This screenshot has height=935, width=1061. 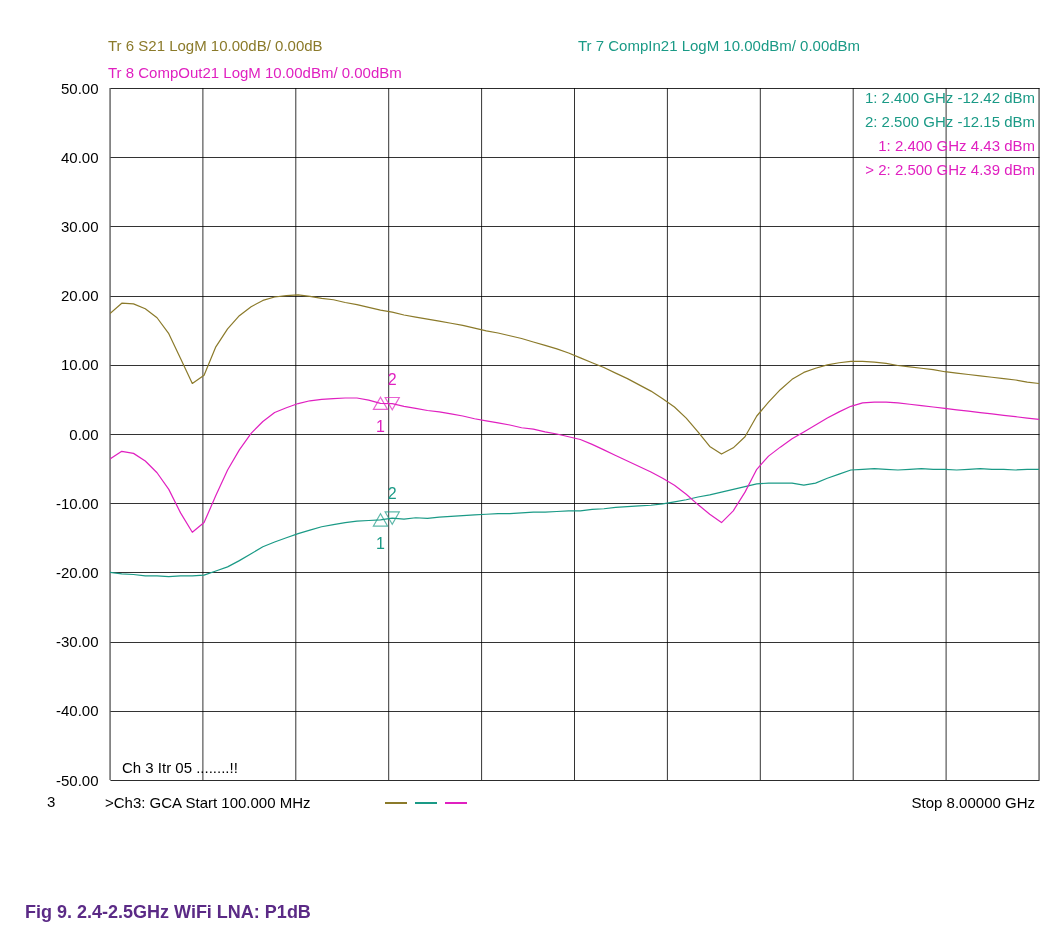 I want to click on text: 3, so click(x=51, y=801).